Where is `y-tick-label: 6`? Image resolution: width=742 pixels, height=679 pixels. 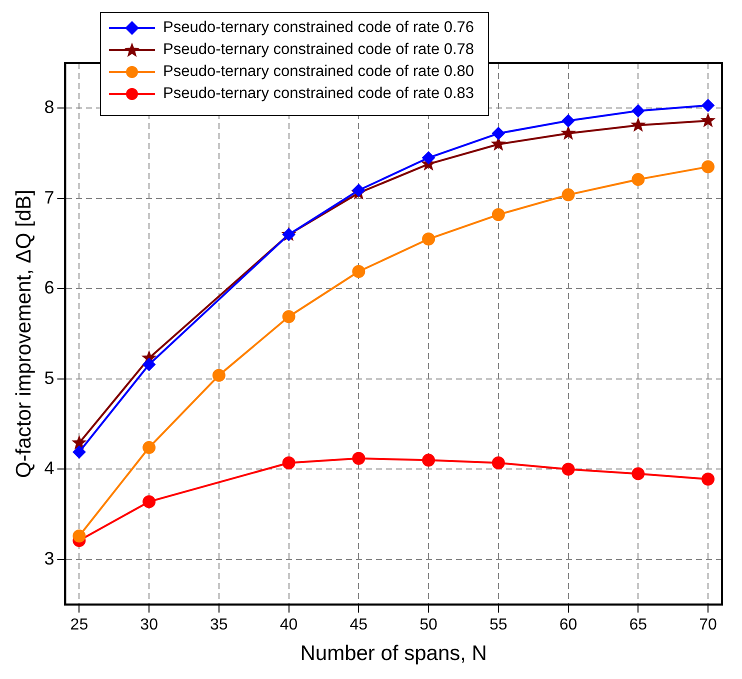 y-tick-label: 6 is located at coordinates (49, 288).